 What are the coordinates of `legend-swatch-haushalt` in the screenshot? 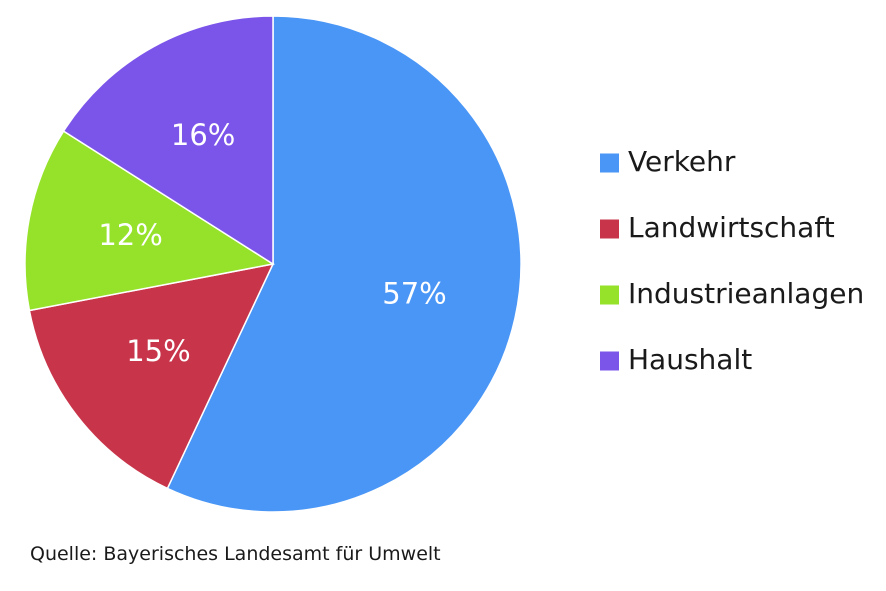 It's located at (609, 361).